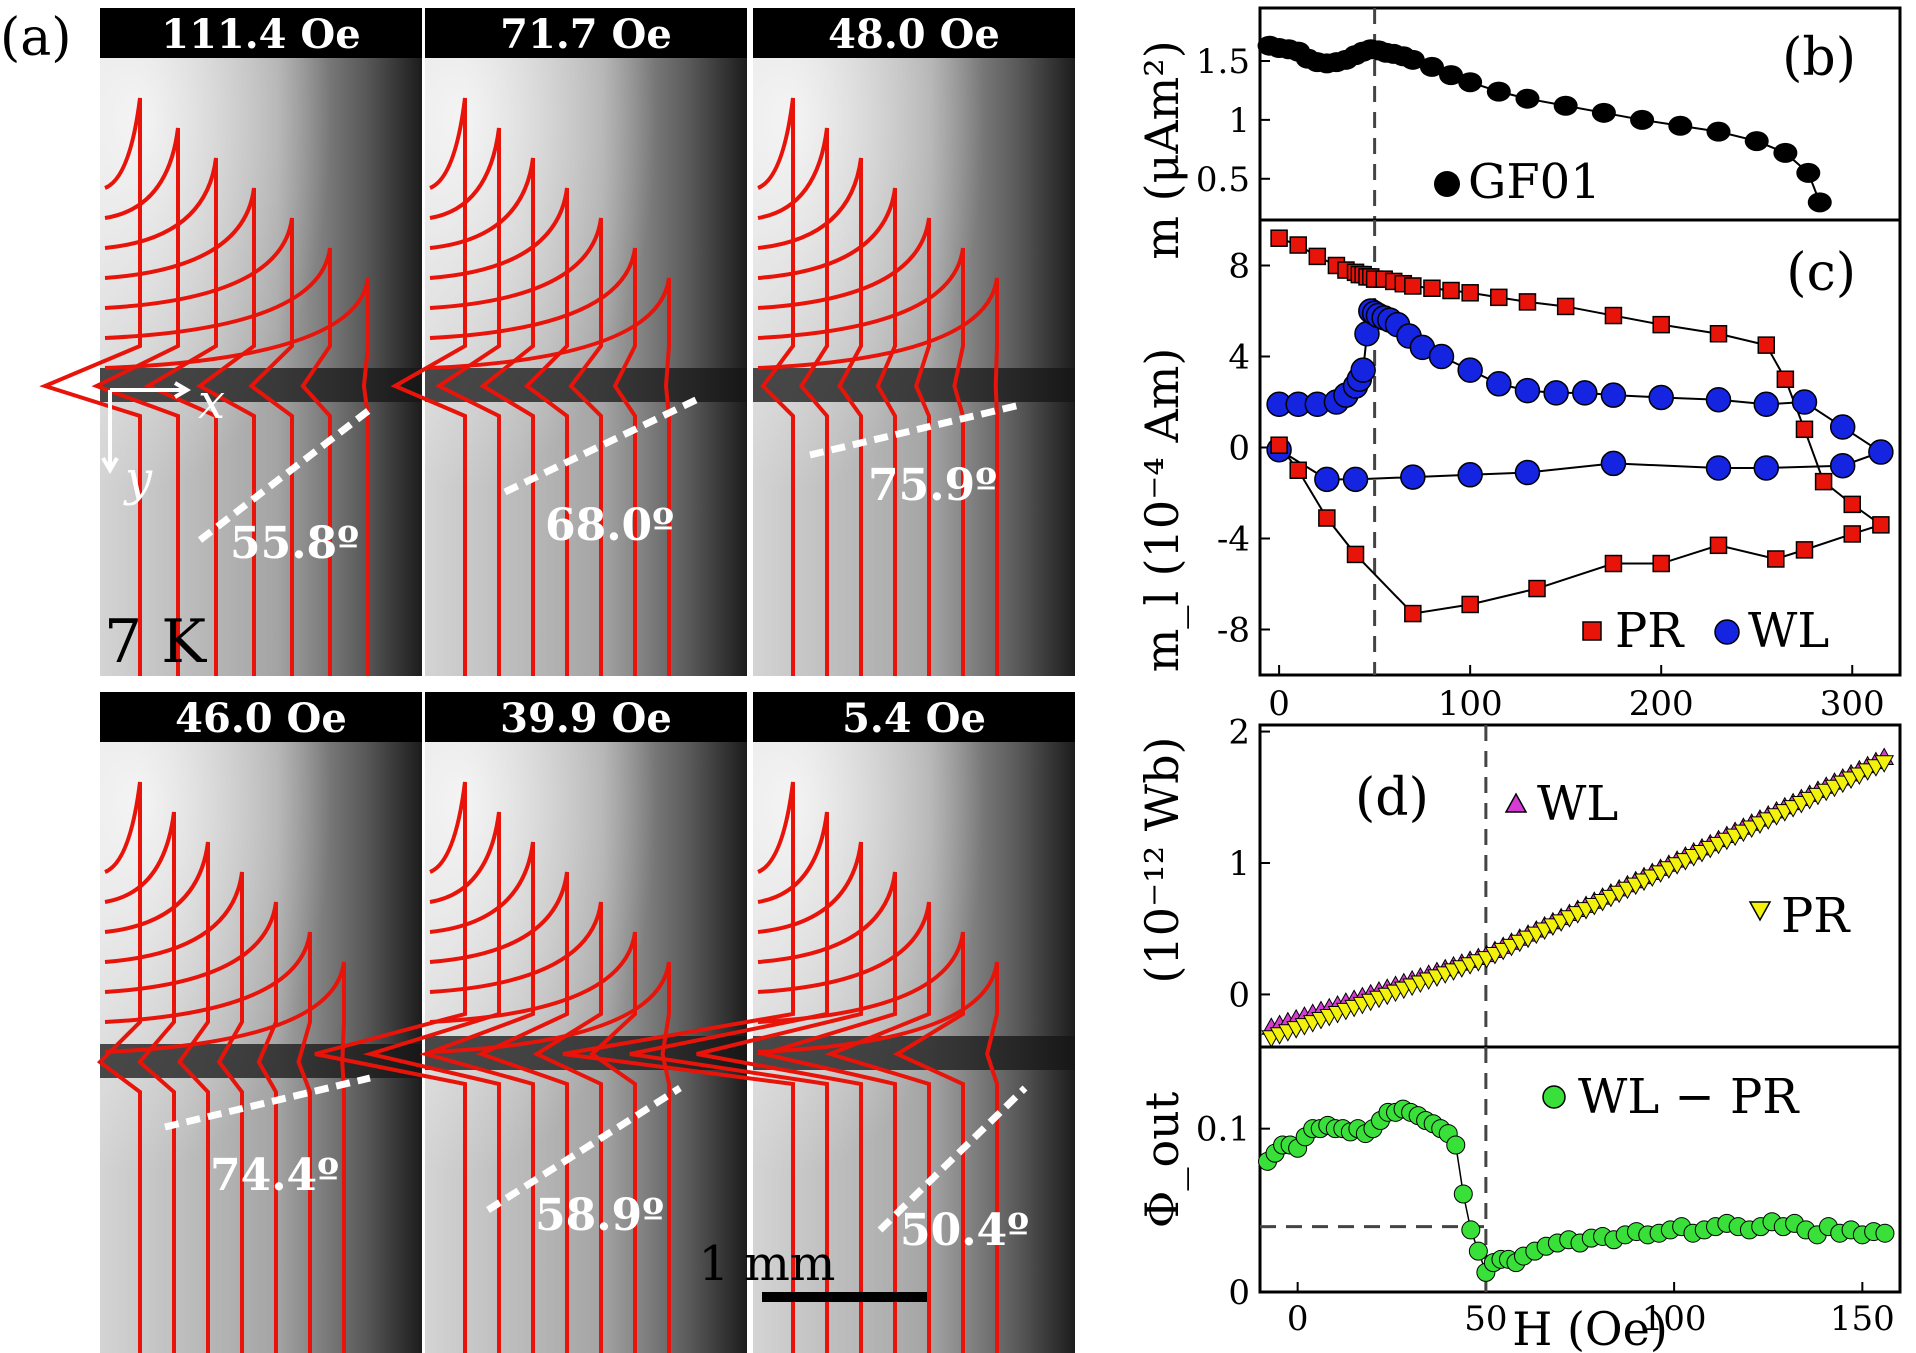 This screenshot has height=1353, width=1916. What do you see at coordinates (294, 543) in the screenshot?
I see `angle-label: 55.8º` at bounding box center [294, 543].